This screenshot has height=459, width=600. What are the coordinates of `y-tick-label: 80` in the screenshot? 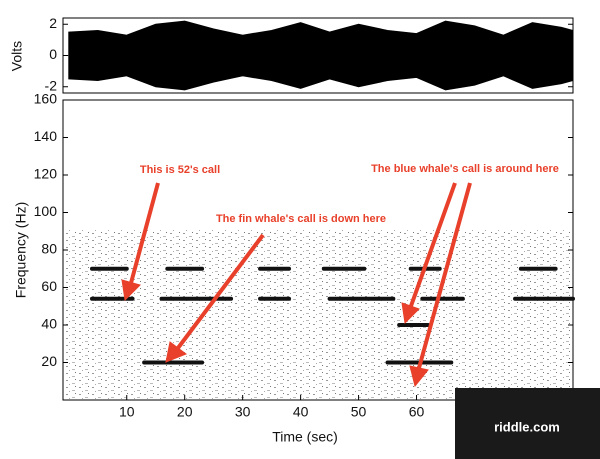 It's located at (49, 249).